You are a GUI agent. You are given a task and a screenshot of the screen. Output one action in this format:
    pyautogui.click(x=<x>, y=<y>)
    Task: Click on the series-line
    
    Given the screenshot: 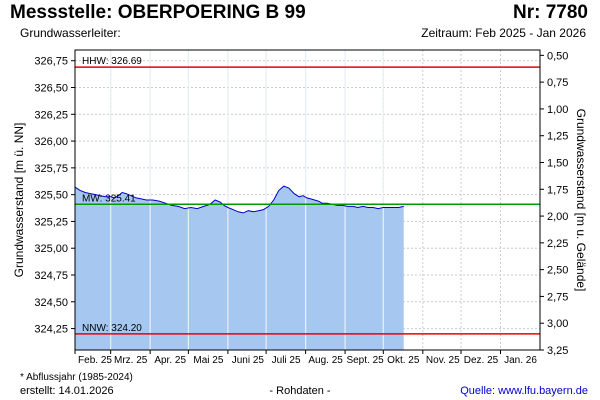 What is the action you would take?
    pyautogui.click(x=239, y=199)
    